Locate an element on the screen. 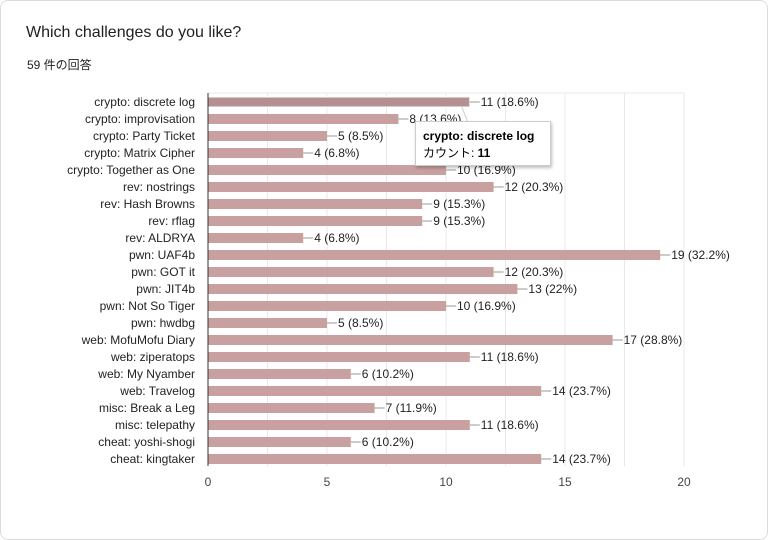 The width and height of the screenshot is (770, 540). data-label: 19 (32.2%) is located at coordinates (700, 255).